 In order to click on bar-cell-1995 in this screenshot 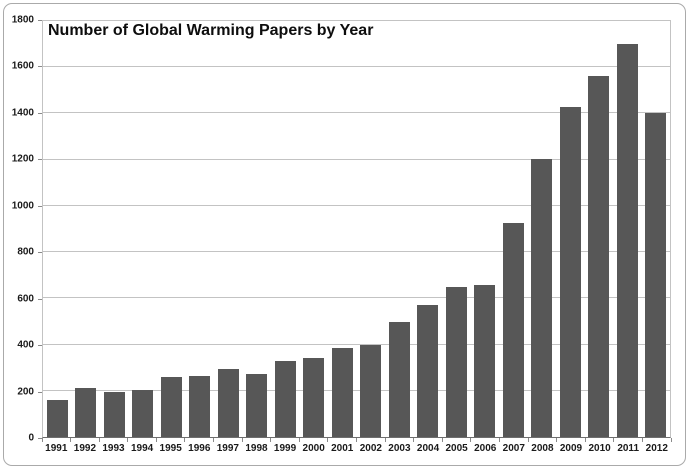, I will do `click(171, 229)`.